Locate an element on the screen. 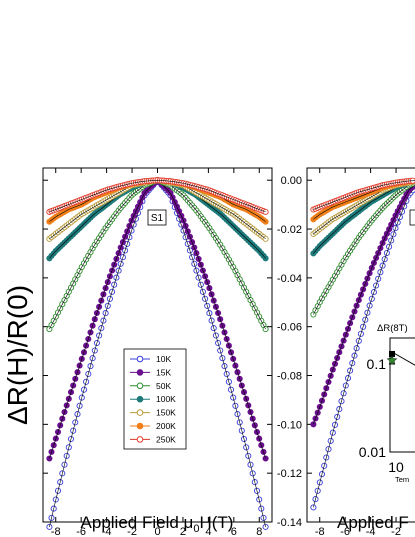 Image resolution: width=415 pixels, height=537 pixels. legend-label: 50K is located at coordinates (163, 386).